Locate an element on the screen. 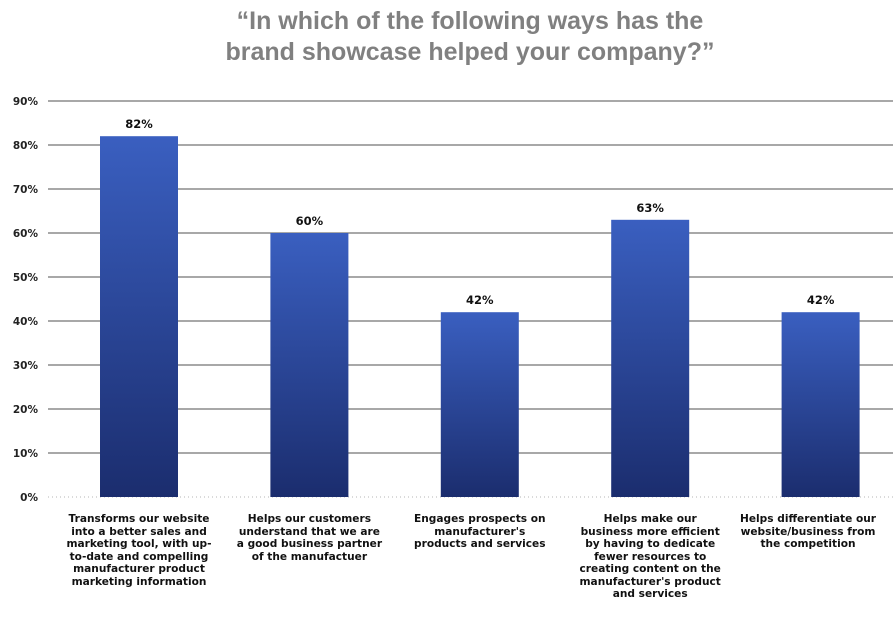 The image size is (893, 624). x-category-label-line: Helps differentiate our is located at coordinates (808, 519).